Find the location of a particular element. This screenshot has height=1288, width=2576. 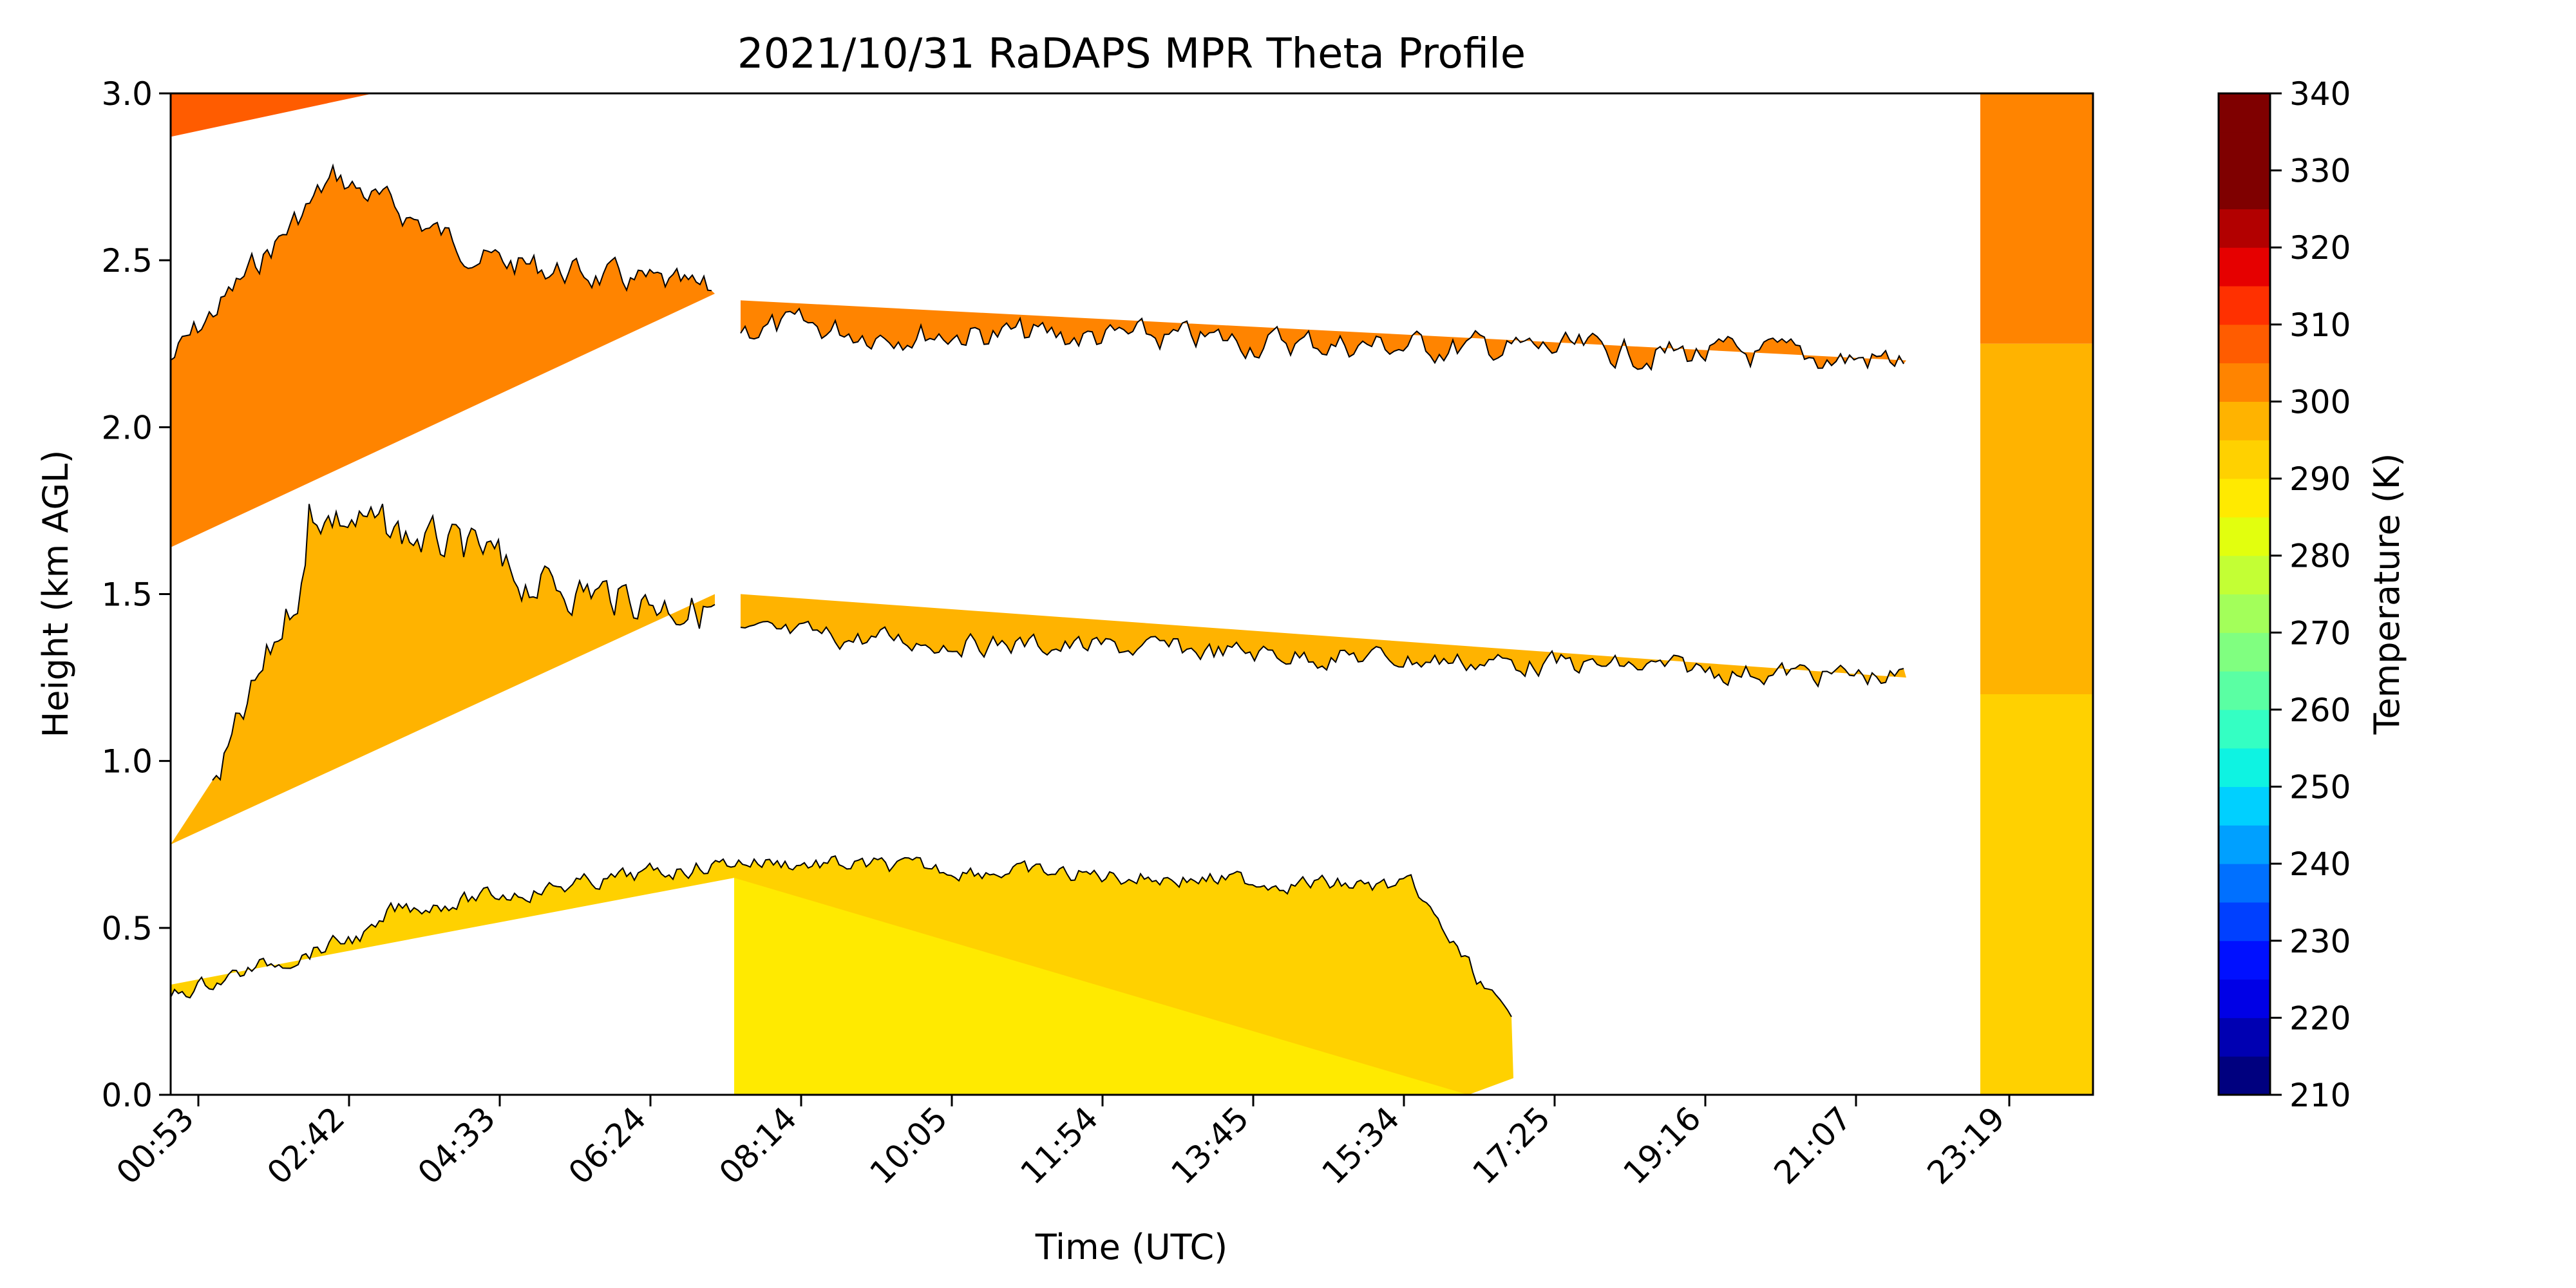

colorbar-tick-label: 330 is located at coordinates (2320, 171).